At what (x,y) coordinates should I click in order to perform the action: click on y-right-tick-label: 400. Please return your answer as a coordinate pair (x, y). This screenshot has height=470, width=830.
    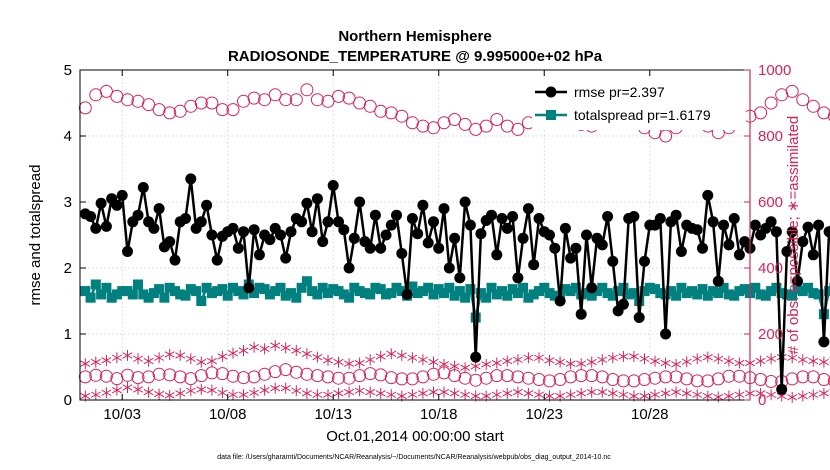
    Looking at the image, I should click on (770, 268).